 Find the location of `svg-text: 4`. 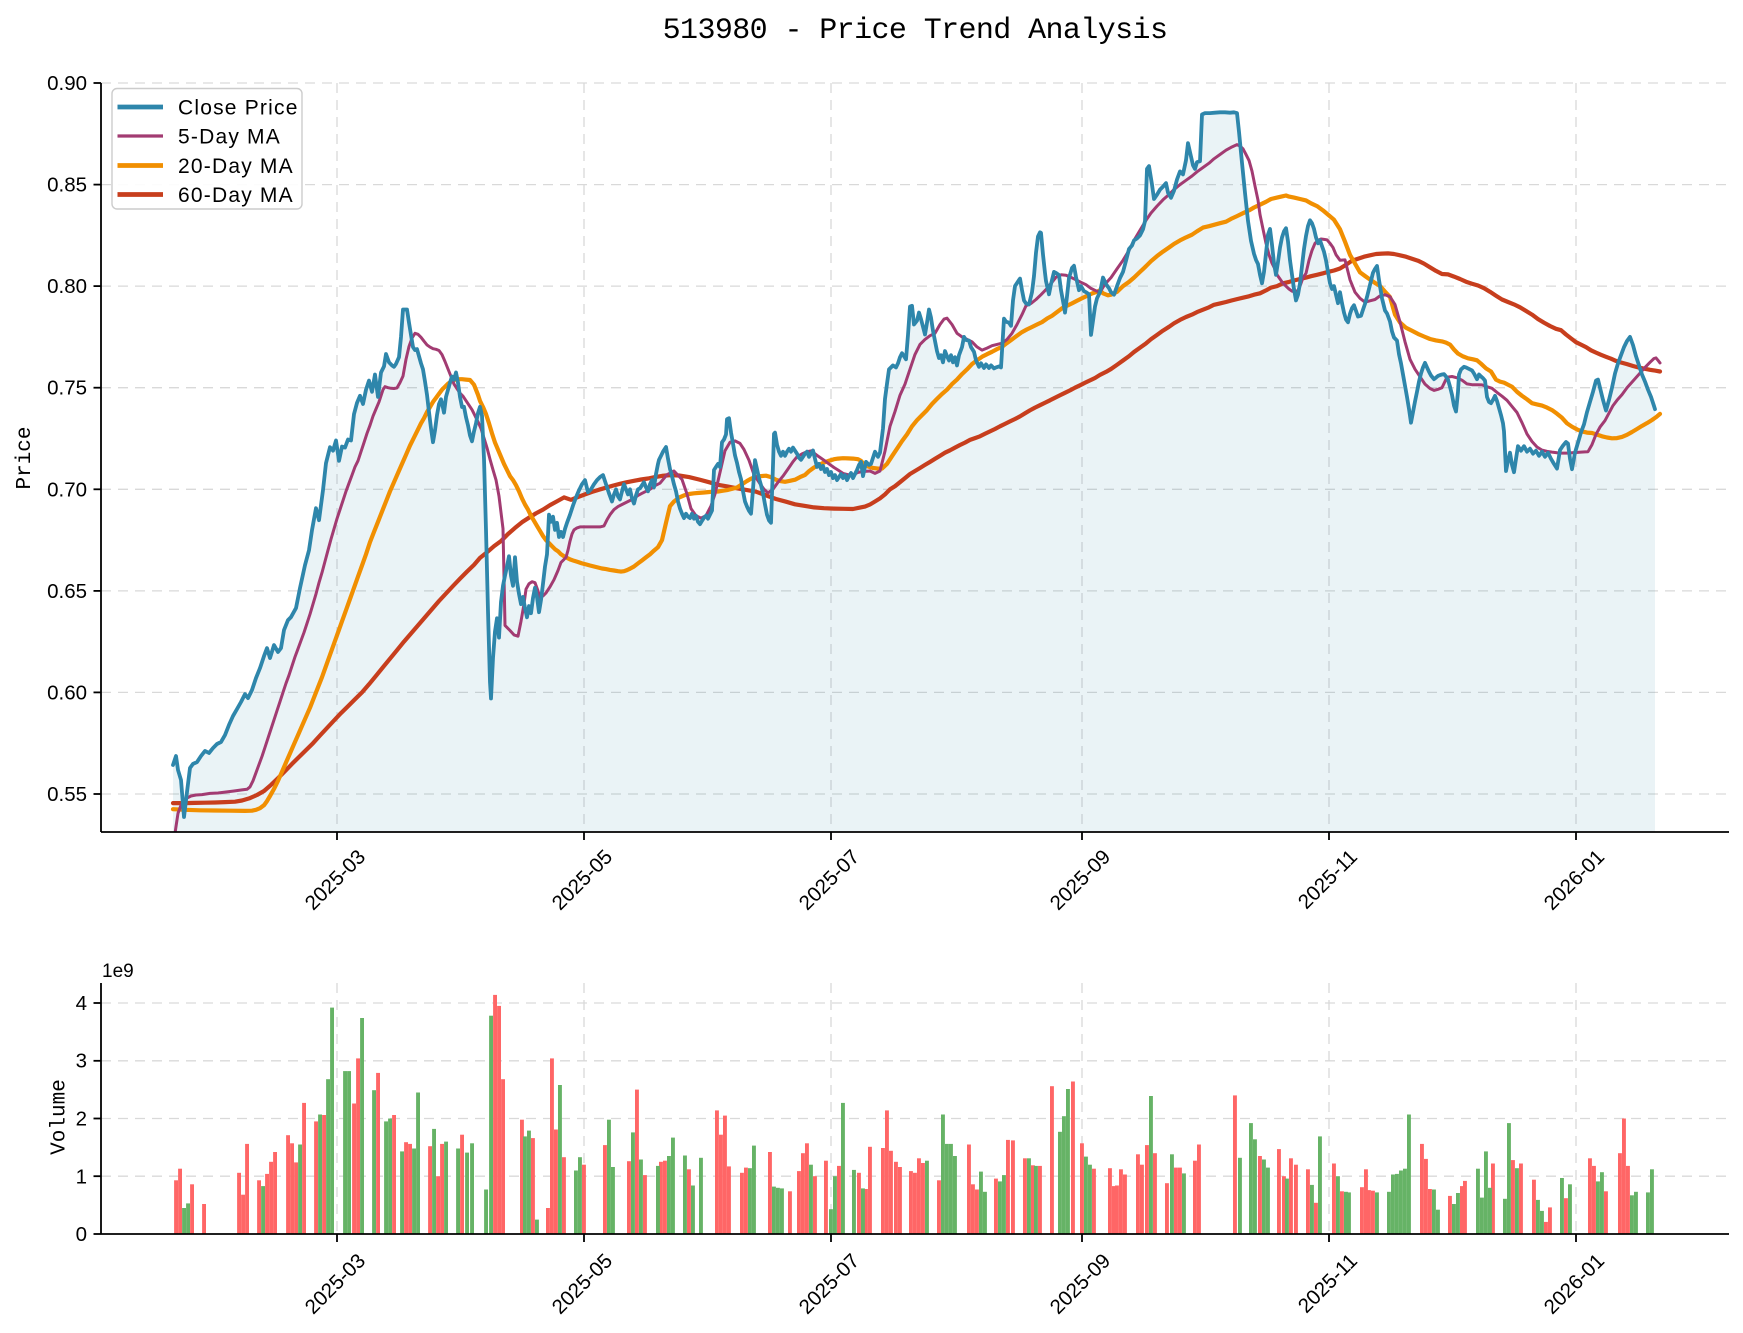

svg-text: 4 is located at coordinates (81, 1003).